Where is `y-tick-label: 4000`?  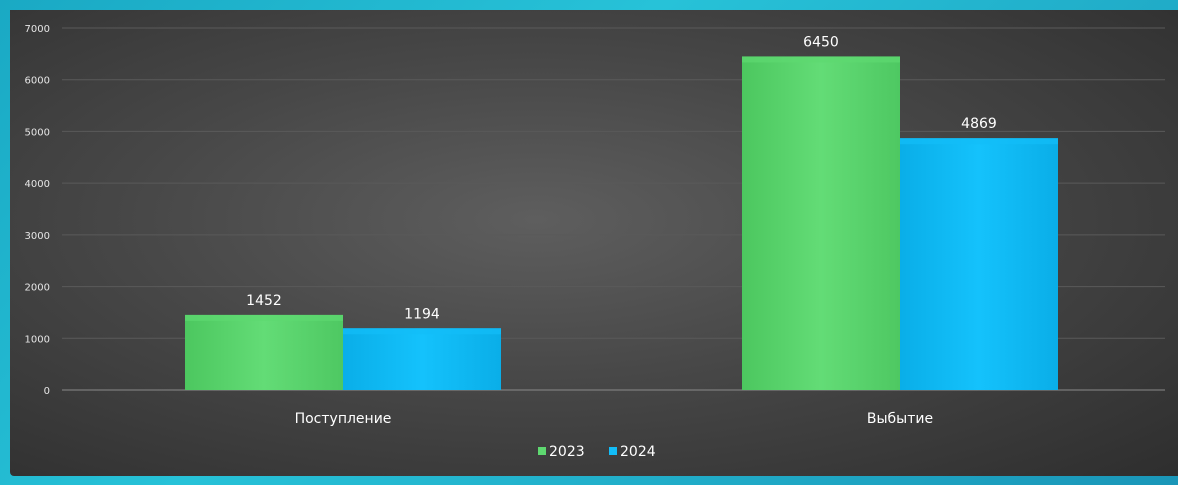 y-tick-label: 4000 is located at coordinates (37, 184).